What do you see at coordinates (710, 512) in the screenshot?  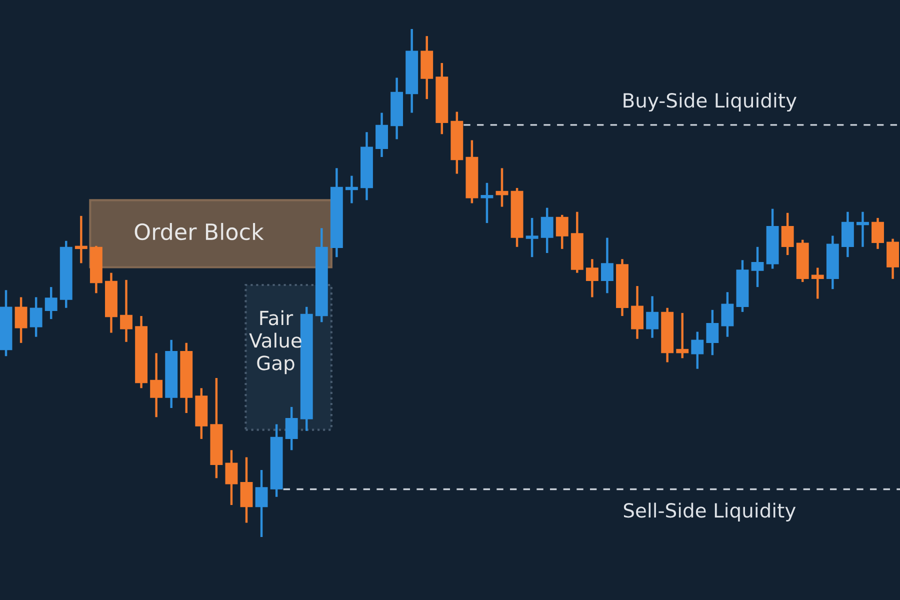 I see `ref-line-label: Sell-Side Liquidity` at bounding box center [710, 512].